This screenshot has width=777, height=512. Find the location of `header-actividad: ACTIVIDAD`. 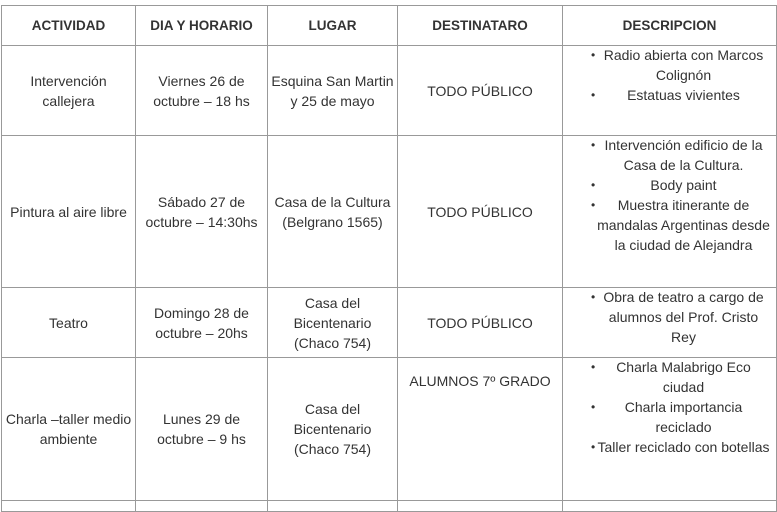

header-actividad: ACTIVIDAD is located at coordinates (68, 25).